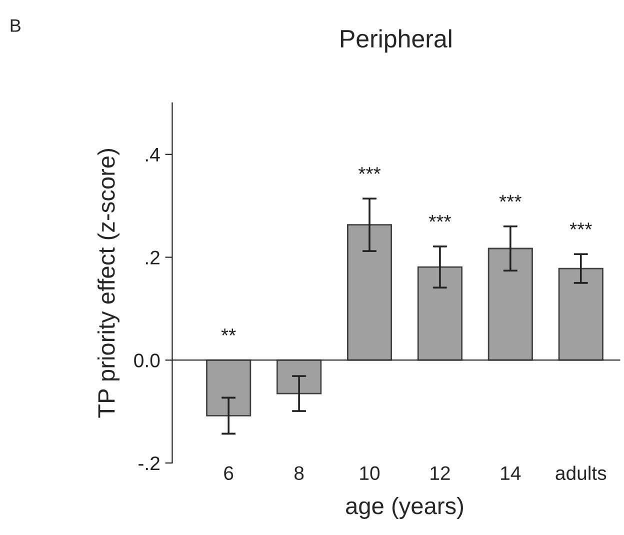 The height and width of the screenshot is (535, 624). I want to click on y-tick-label: .2, so click(153, 257).